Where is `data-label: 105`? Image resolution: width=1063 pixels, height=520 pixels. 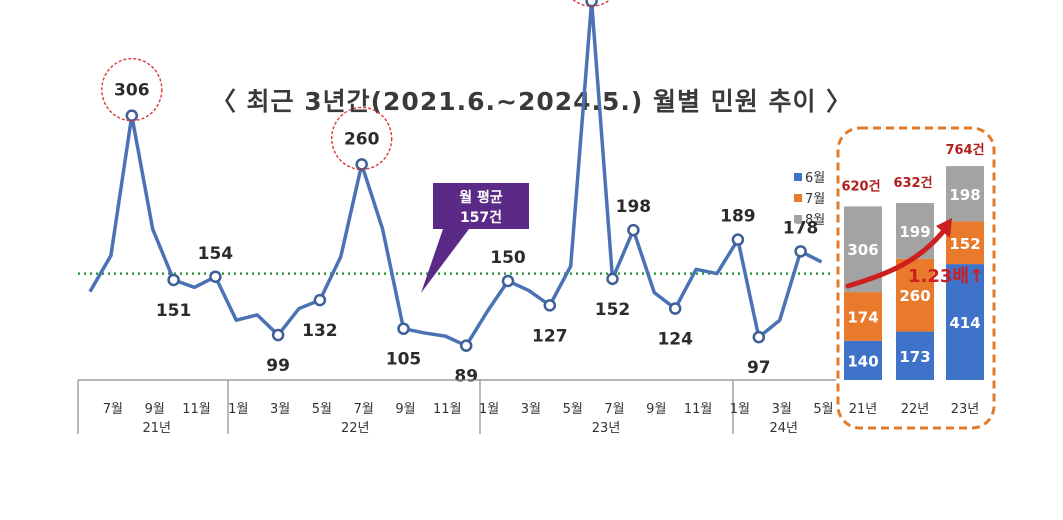
data-label: 105 is located at coordinates (404, 360).